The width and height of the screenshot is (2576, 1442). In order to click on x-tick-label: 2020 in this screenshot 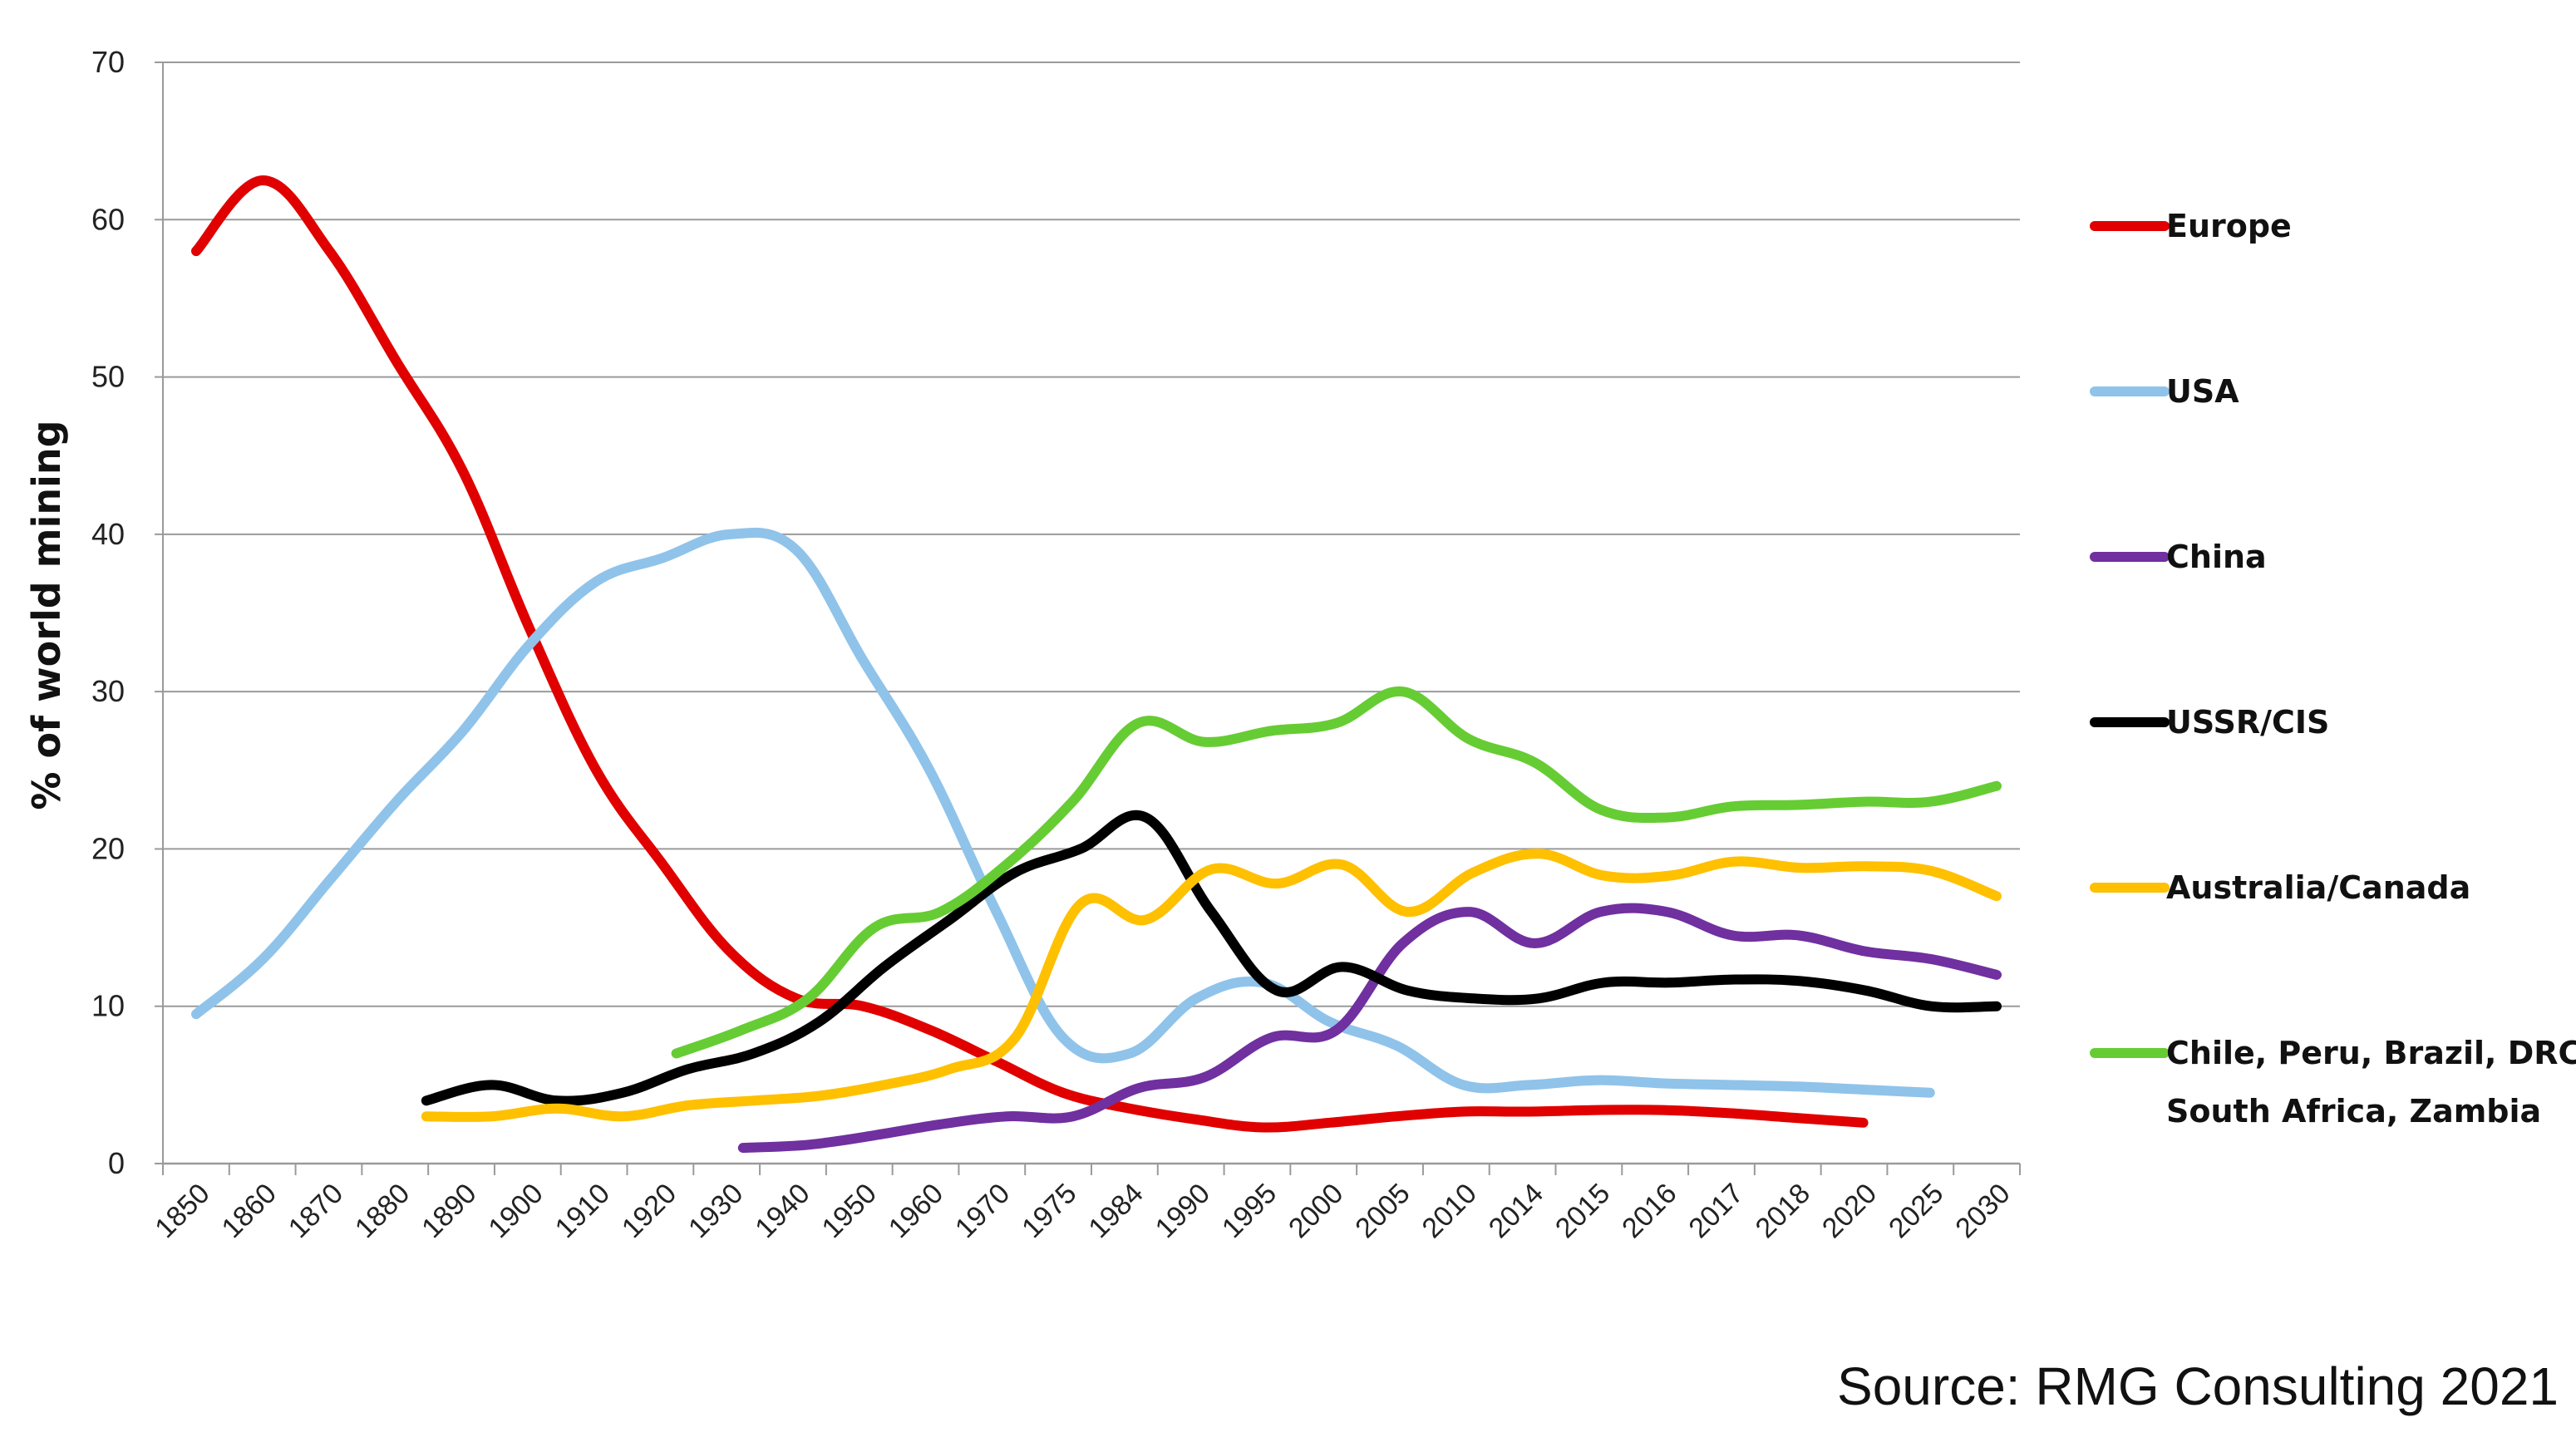, I will do `click(1849, 1211)`.